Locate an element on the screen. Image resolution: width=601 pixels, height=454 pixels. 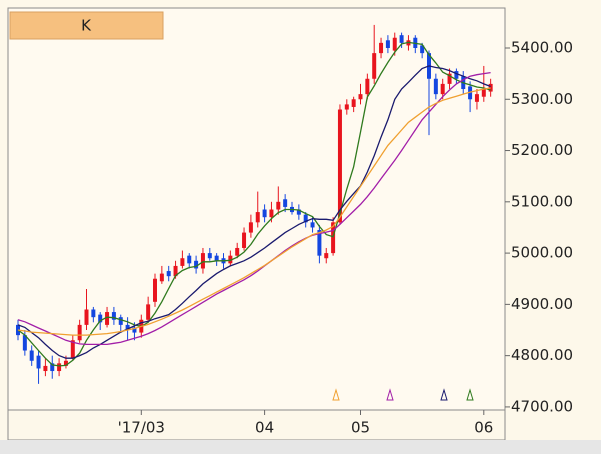
x-tick-label: '17/03 is located at coordinates (141, 428).